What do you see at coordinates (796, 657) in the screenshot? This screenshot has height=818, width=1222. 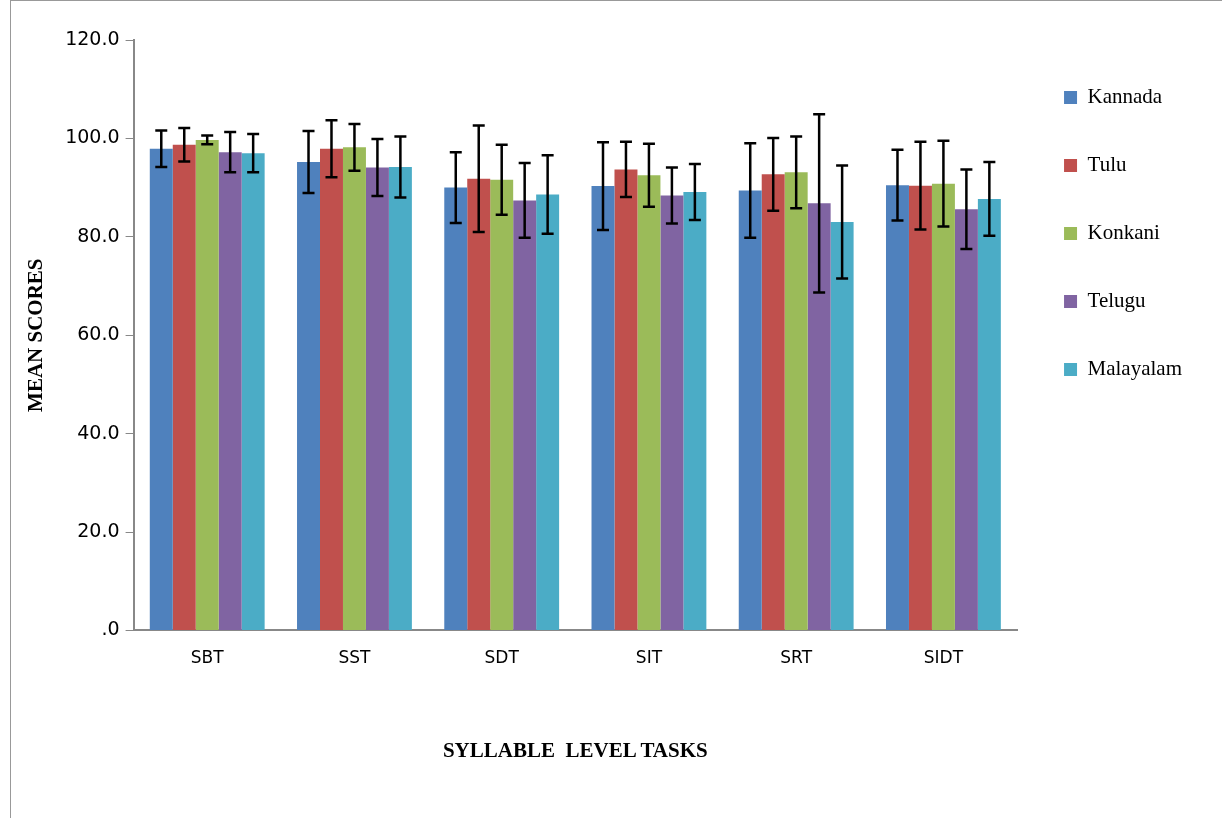 I see `x-tick-label: SRT` at bounding box center [796, 657].